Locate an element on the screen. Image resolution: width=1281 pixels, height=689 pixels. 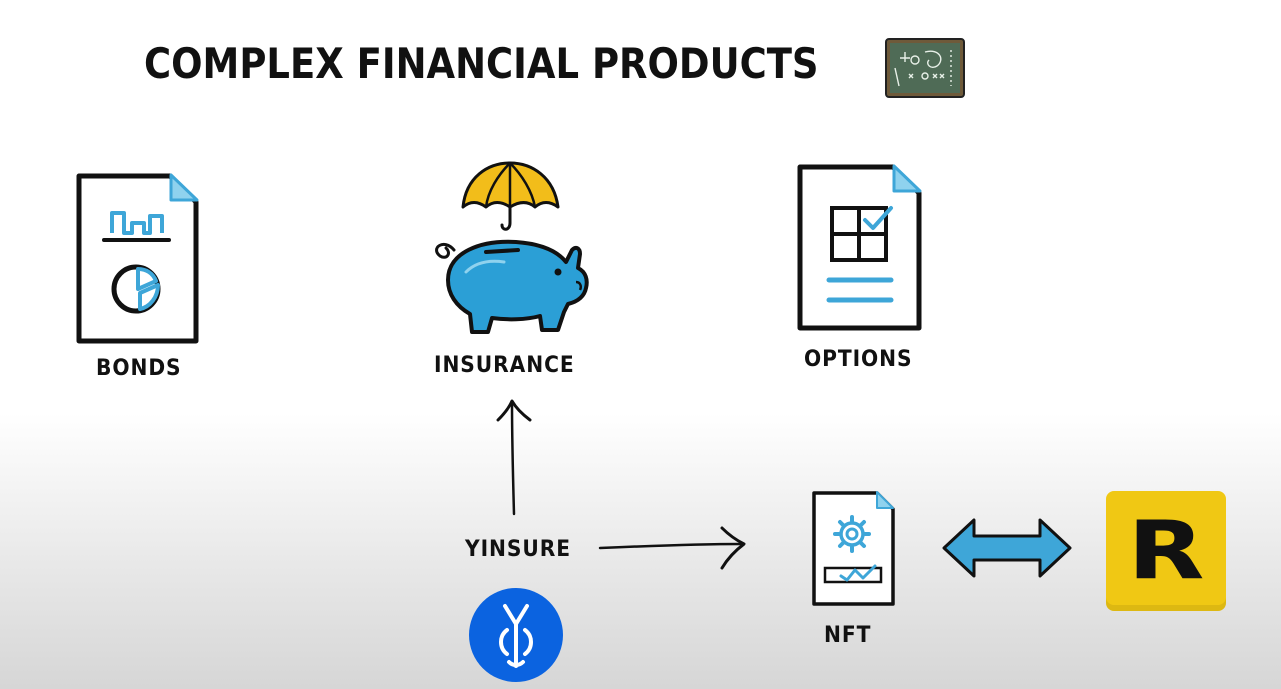
r-logo: R is located at coordinates (1166, 551).